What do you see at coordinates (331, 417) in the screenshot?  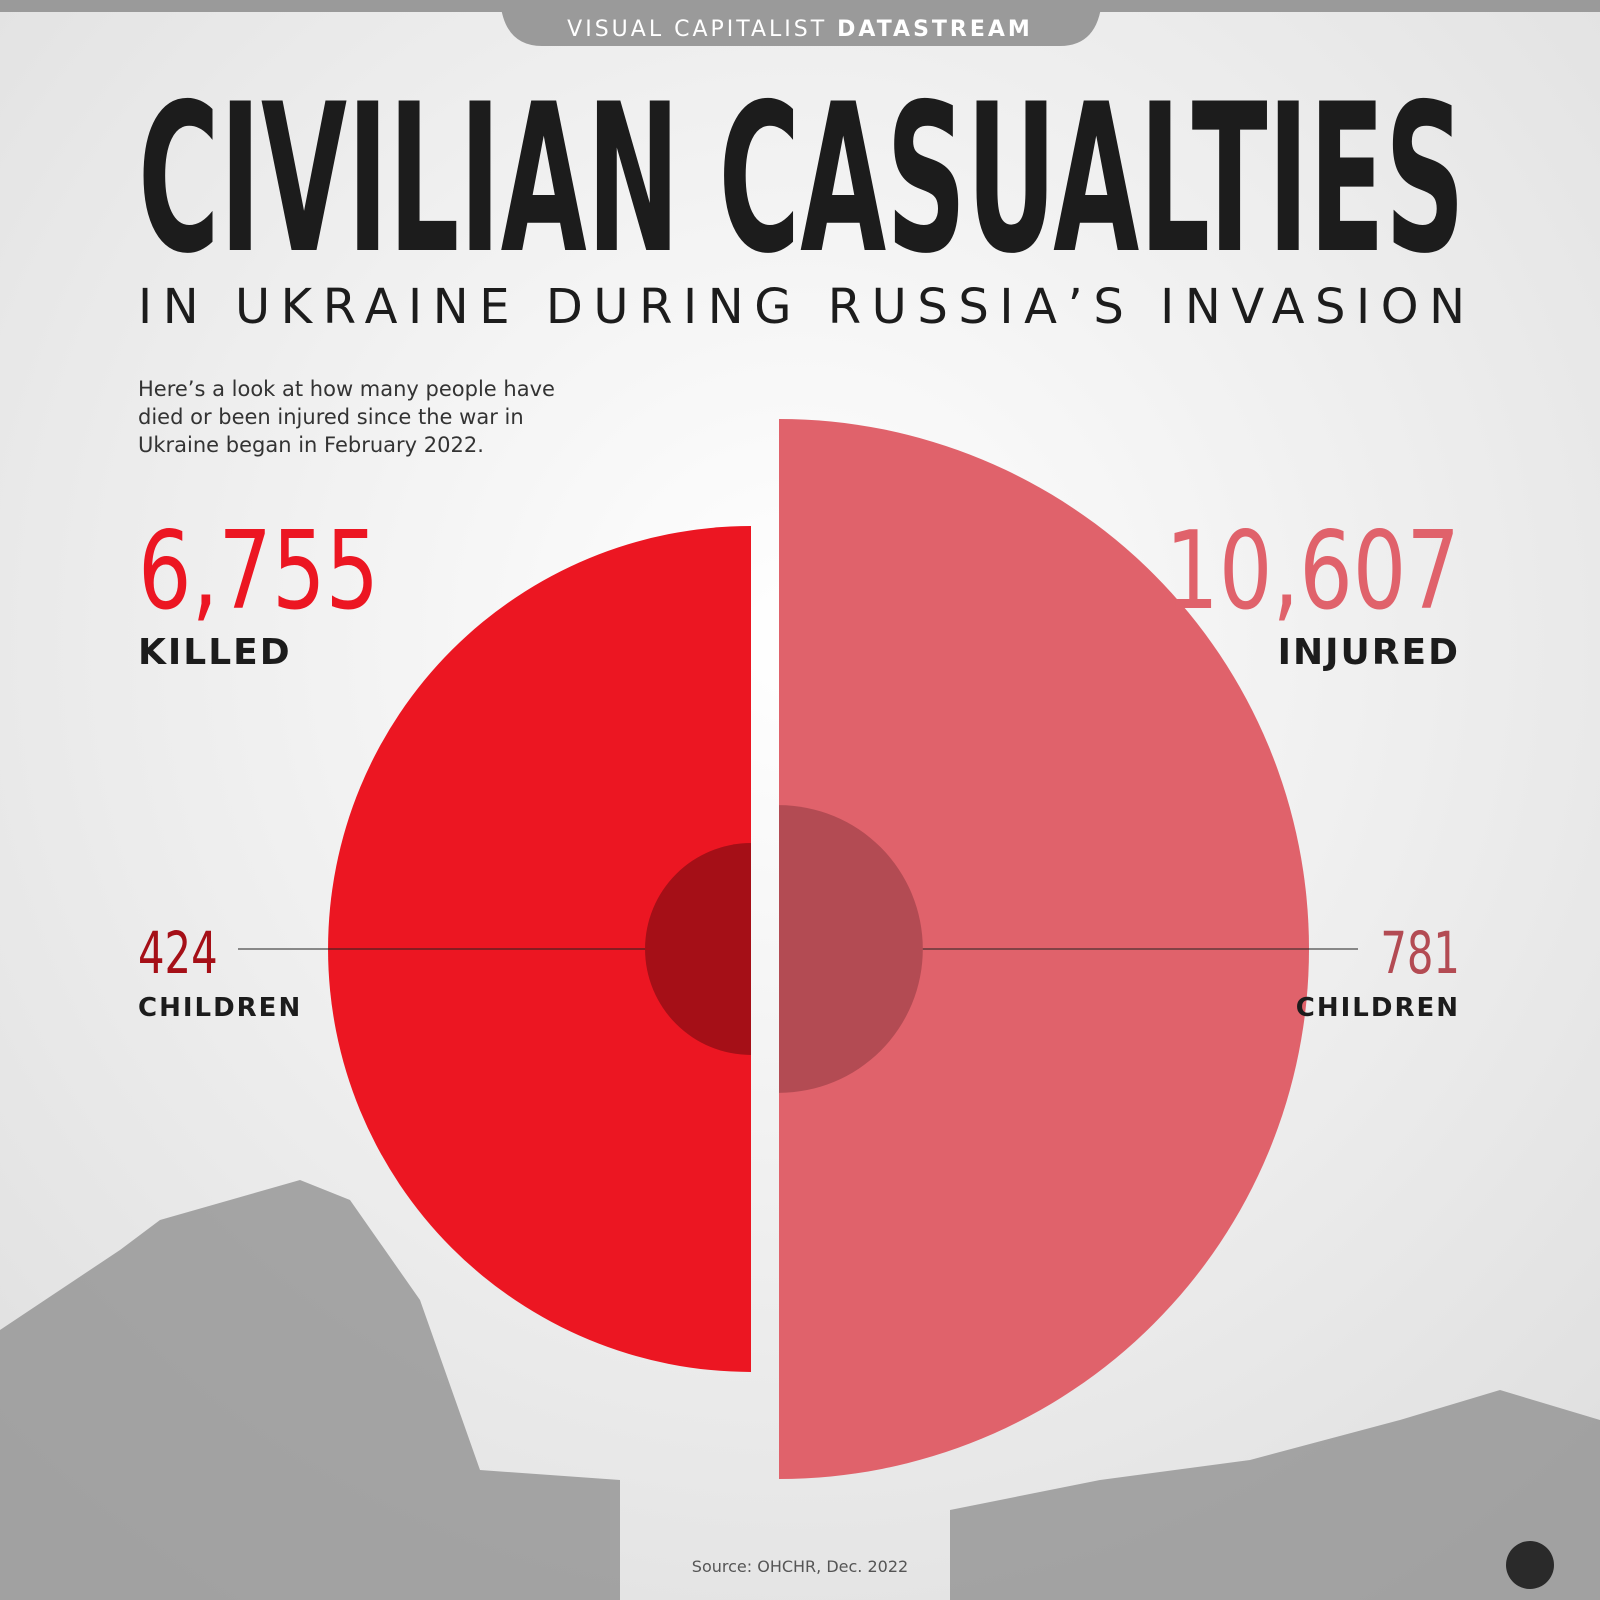 I see `description-line: died or been injured since the war in` at bounding box center [331, 417].